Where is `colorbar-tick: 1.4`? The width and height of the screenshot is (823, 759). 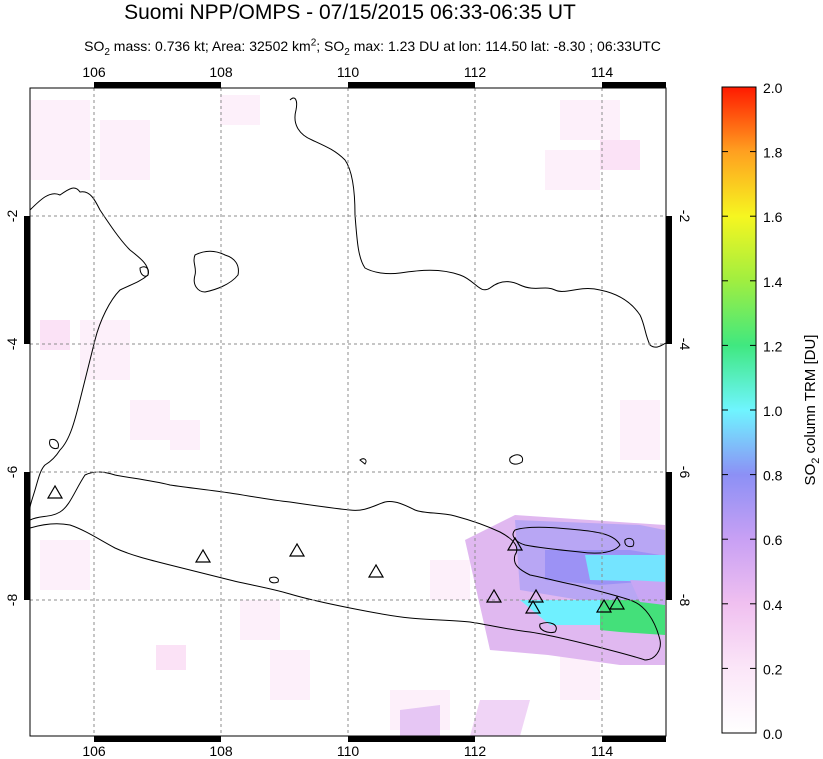 colorbar-tick: 1.4 is located at coordinates (773, 282).